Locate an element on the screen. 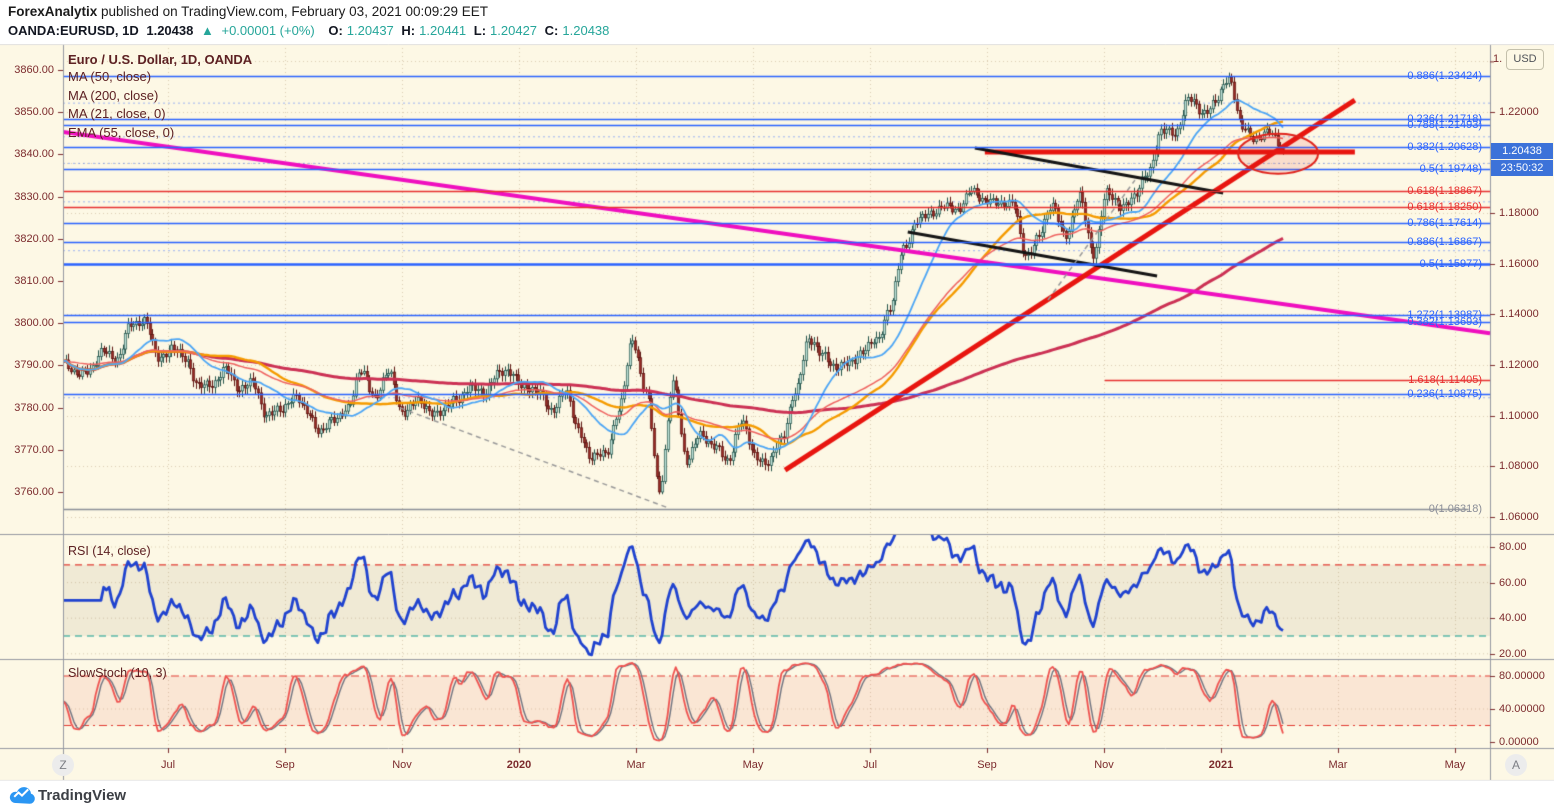  symbol-title: OANDA:EURUSD, 1D is located at coordinates (73, 30).